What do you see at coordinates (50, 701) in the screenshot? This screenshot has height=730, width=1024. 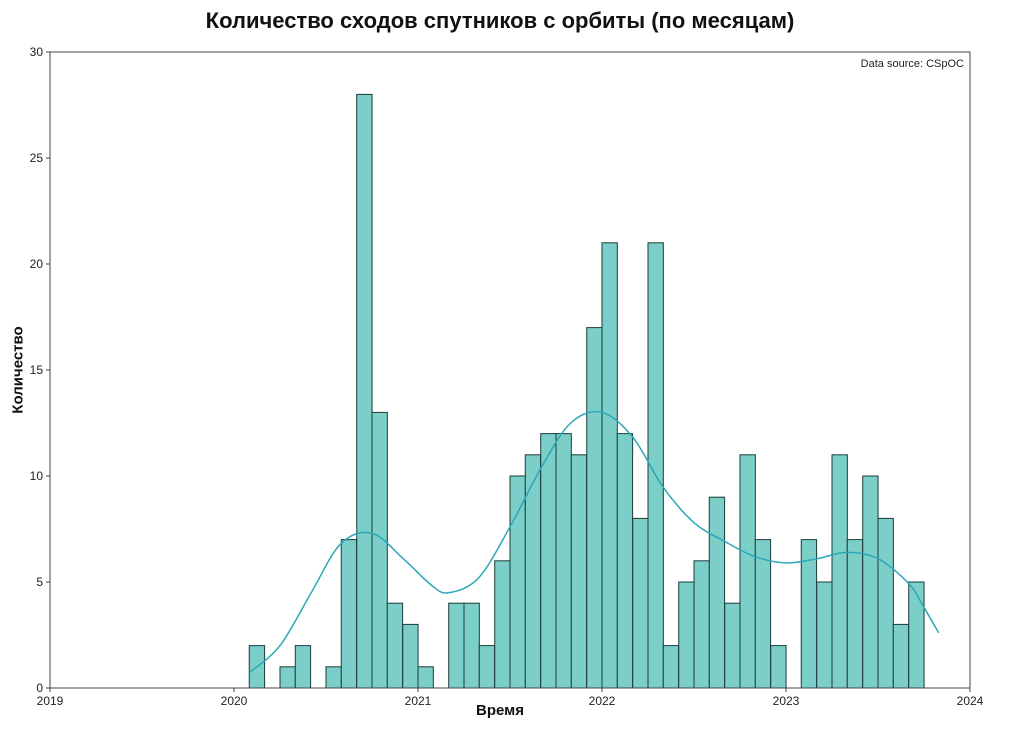 I see `x-tick-label: 2019` at bounding box center [50, 701].